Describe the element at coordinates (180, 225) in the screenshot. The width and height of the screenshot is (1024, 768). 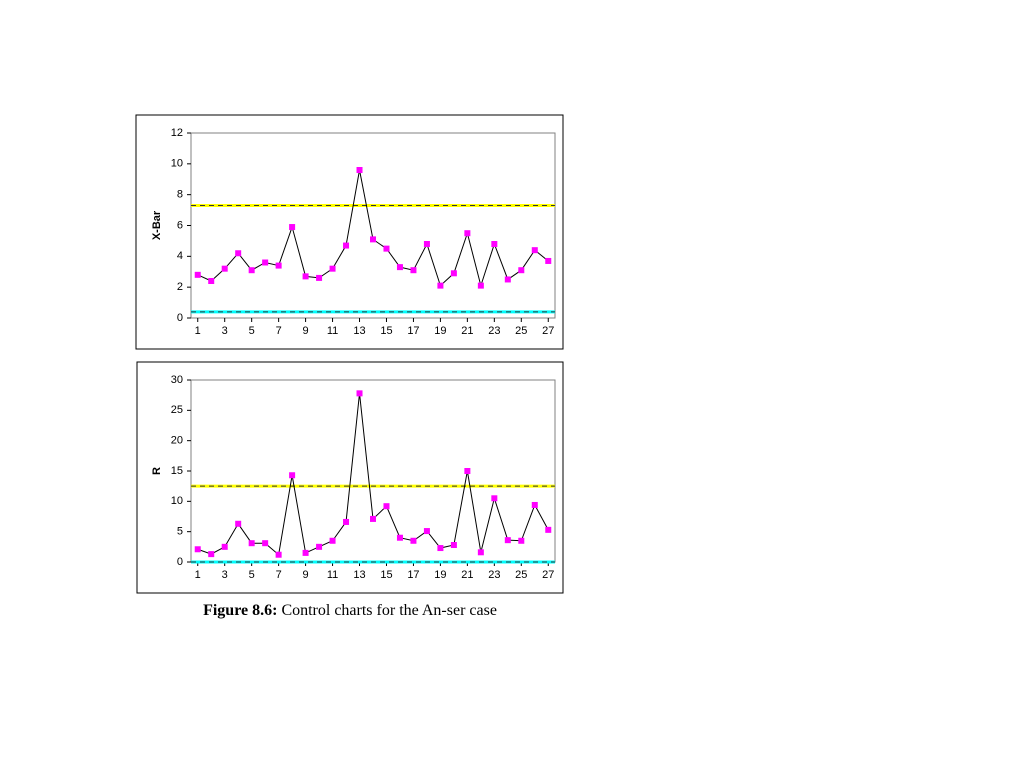
I see `y-tick-label: 6` at that location.